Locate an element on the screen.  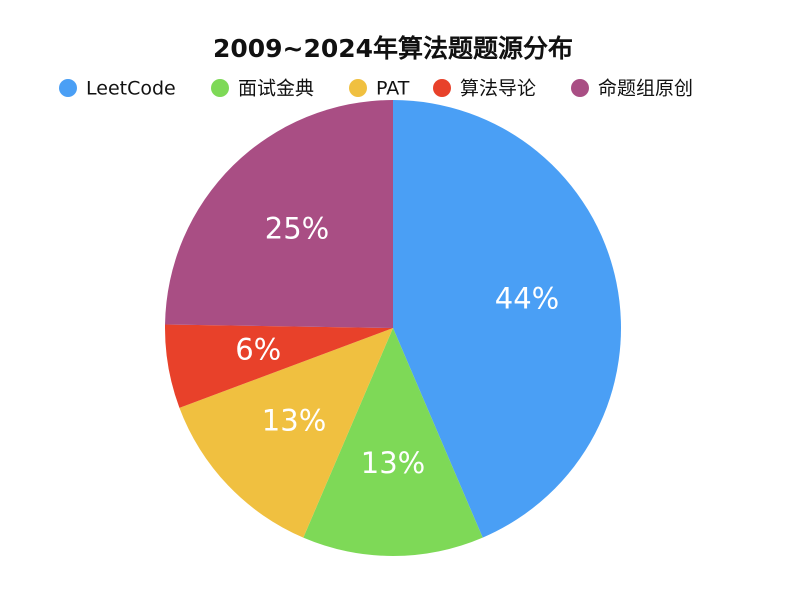
value-label: 6% is located at coordinates (258, 349).